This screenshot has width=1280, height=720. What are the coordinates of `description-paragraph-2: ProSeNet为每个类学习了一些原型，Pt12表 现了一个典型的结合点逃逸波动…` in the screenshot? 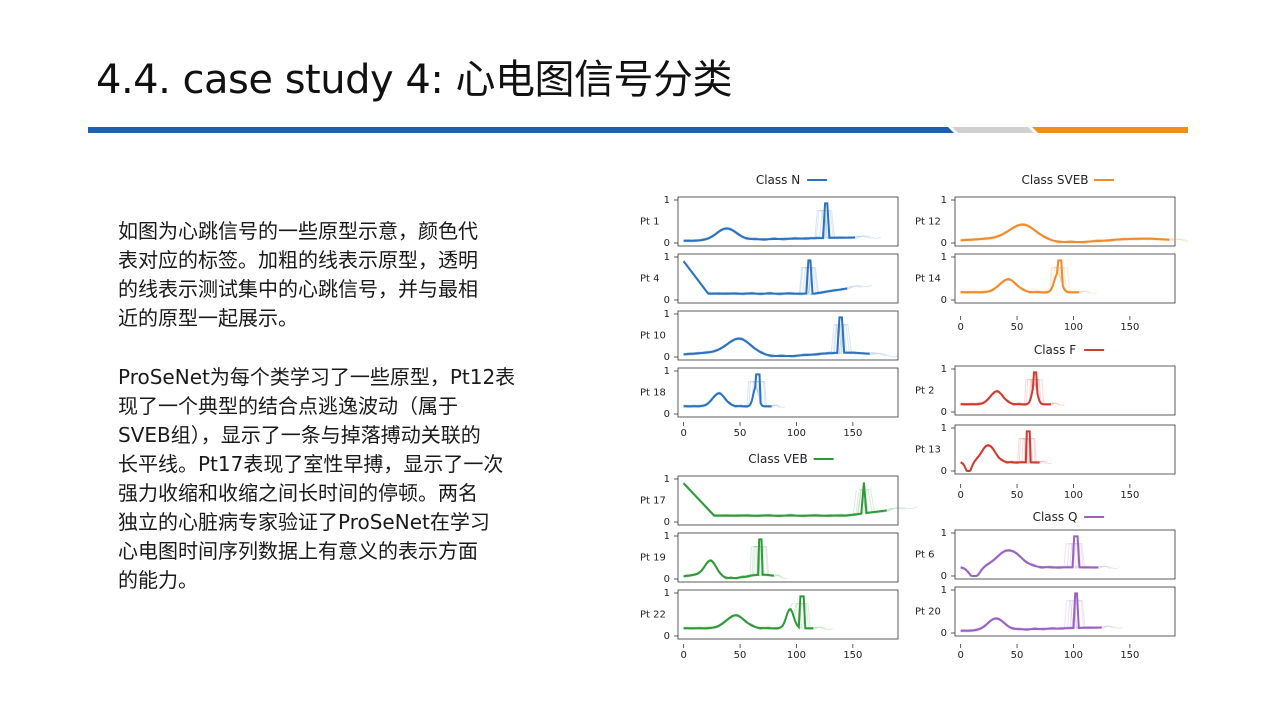 It's located at (353, 479).